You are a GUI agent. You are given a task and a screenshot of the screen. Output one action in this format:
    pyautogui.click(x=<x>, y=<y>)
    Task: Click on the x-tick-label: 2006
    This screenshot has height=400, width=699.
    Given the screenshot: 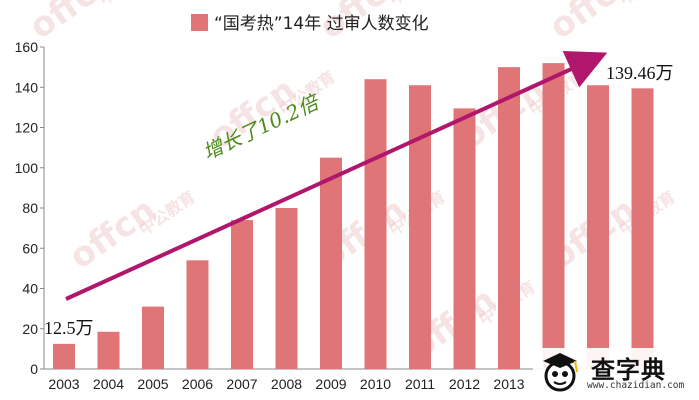 What is the action you would take?
    pyautogui.click(x=197, y=384)
    